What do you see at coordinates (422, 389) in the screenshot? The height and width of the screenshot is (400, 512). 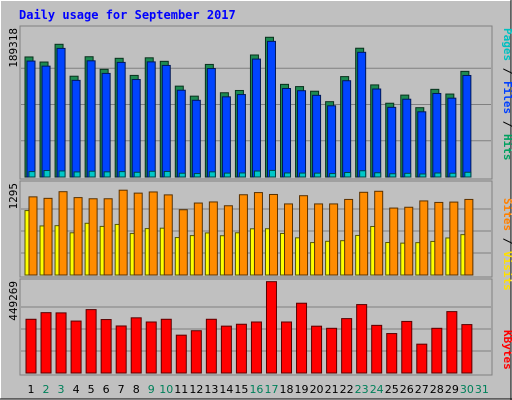 I see `day-label-27: 27` at bounding box center [422, 389].